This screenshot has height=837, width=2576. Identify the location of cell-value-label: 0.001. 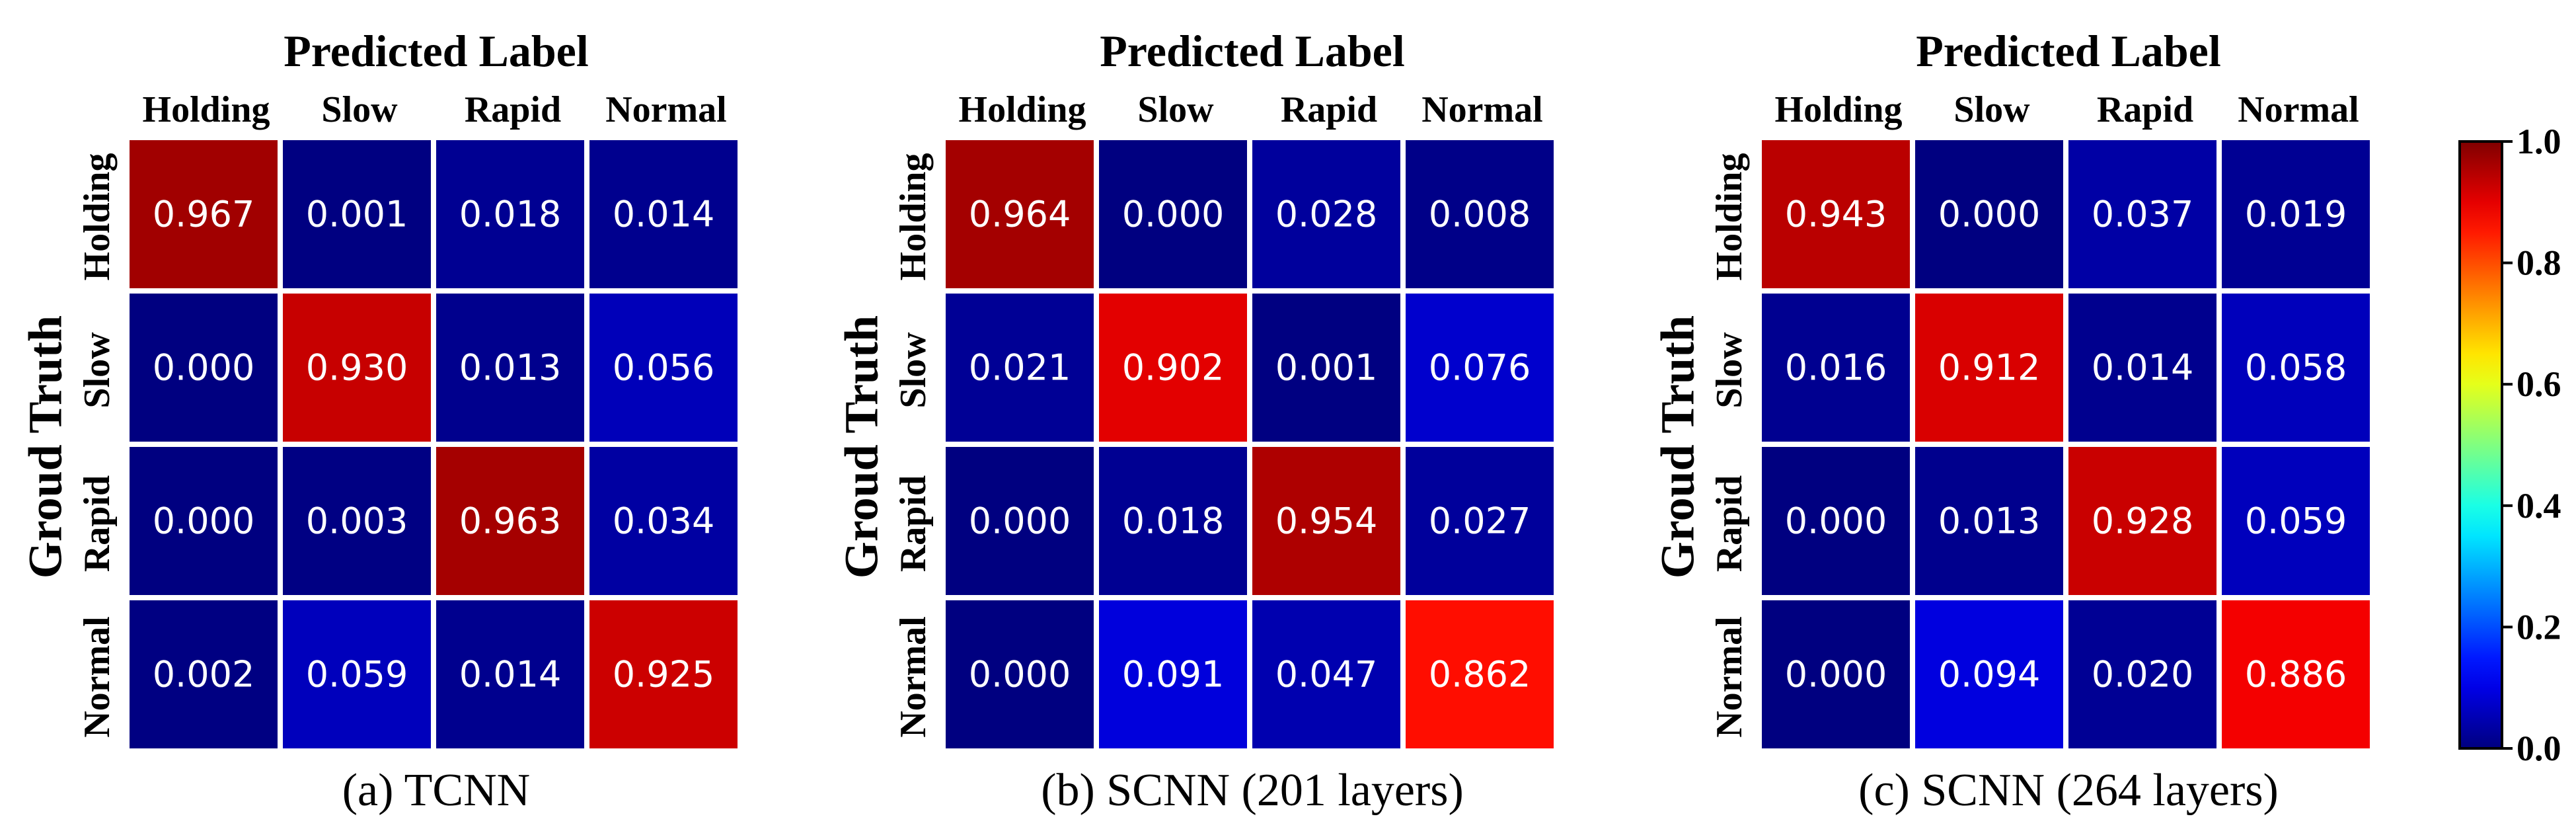
(1326, 368).